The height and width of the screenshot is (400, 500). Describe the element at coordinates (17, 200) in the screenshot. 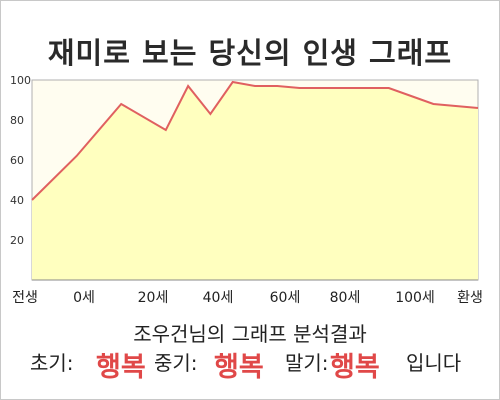

I see `y-tick-label: 40` at that location.